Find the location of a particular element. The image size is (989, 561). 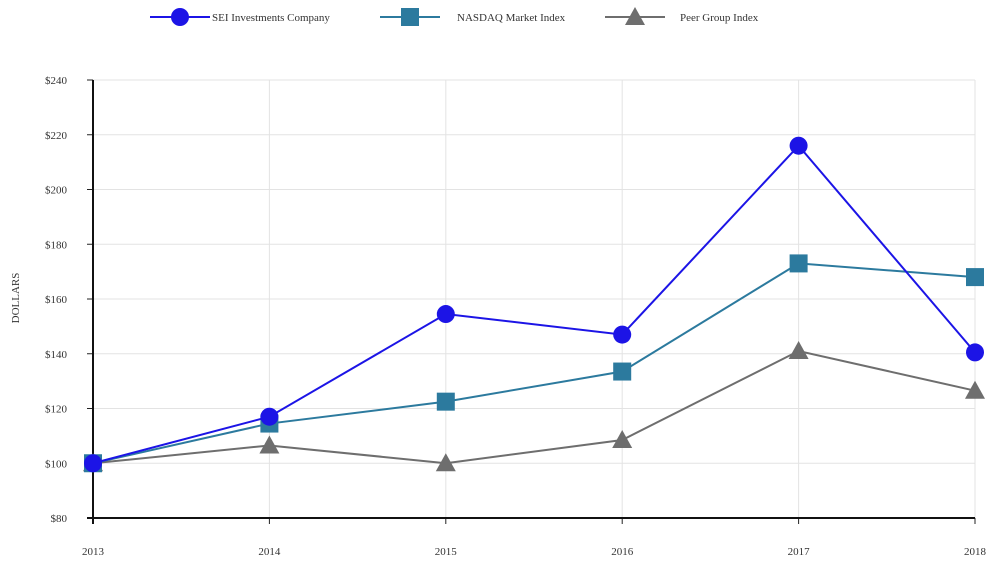

y-tick-label: $220 is located at coordinates (56, 136).